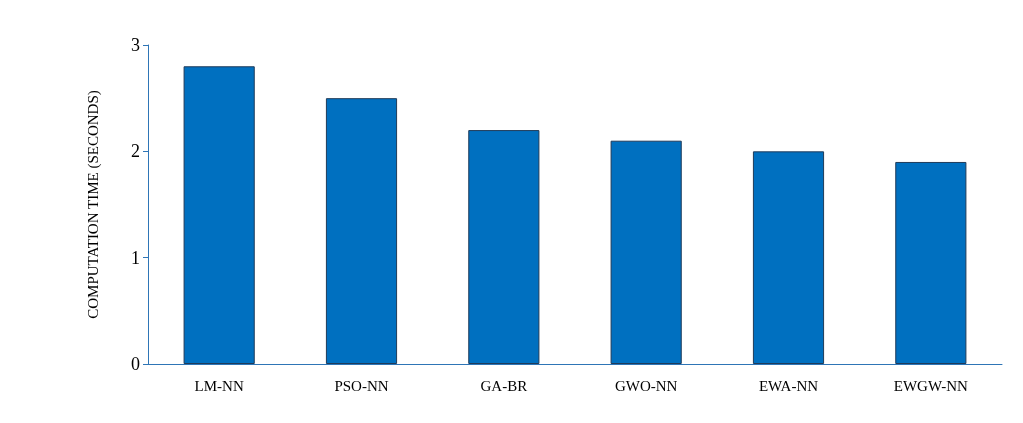 Image resolution: width=1023 pixels, height=423 pixels. I want to click on x-tick-label: GA-BR, so click(504, 385).